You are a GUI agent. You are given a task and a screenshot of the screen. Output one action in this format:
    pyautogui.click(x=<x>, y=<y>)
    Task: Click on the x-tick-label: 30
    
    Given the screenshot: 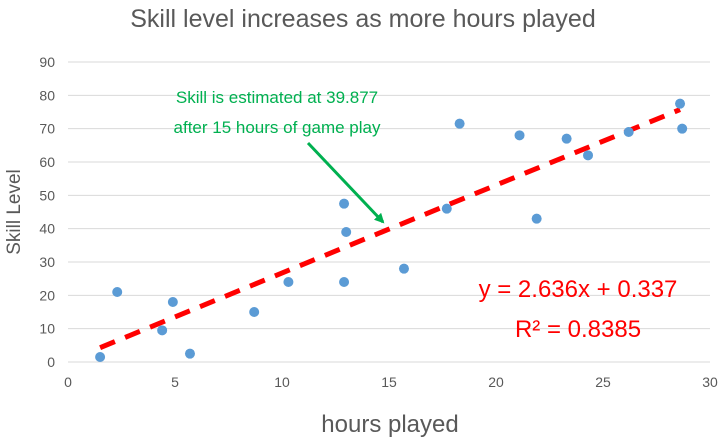 What is the action you would take?
    pyautogui.click(x=710, y=382)
    